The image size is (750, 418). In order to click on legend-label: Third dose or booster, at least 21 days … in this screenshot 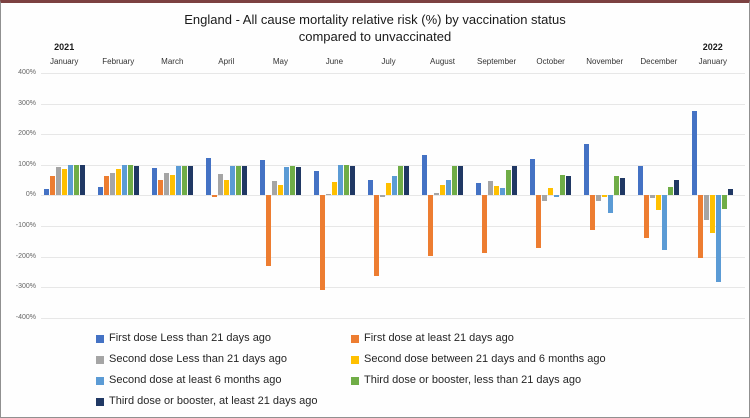, I will do `click(213, 401)`.